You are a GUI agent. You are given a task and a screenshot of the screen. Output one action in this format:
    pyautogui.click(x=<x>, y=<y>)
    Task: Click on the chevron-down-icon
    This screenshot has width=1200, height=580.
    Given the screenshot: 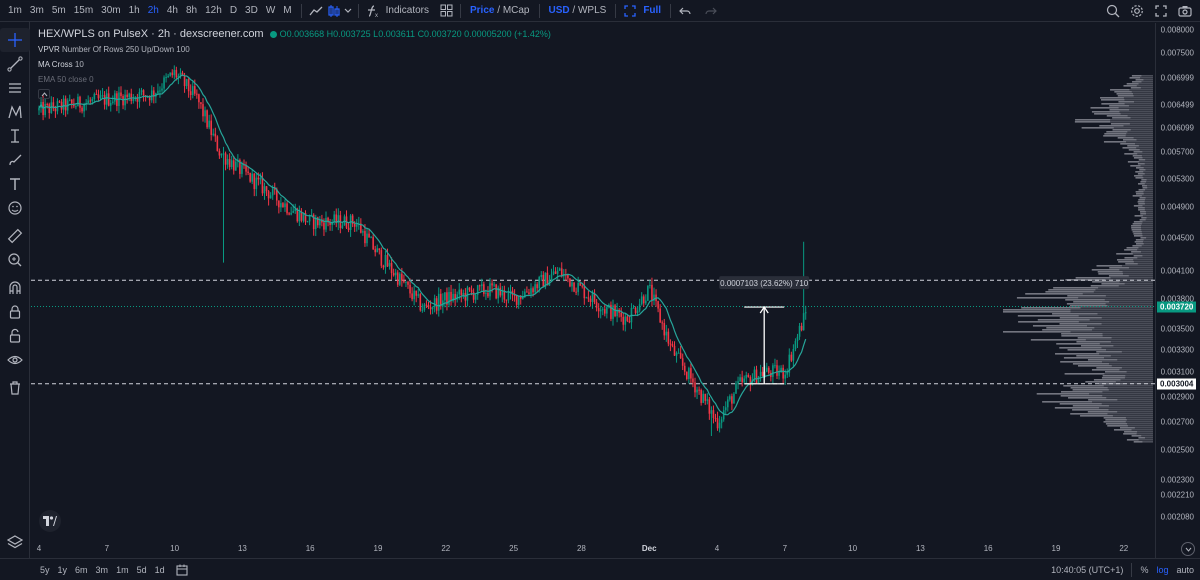 What is the action you would take?
    pyautogui.click(x=348, y=11)
    